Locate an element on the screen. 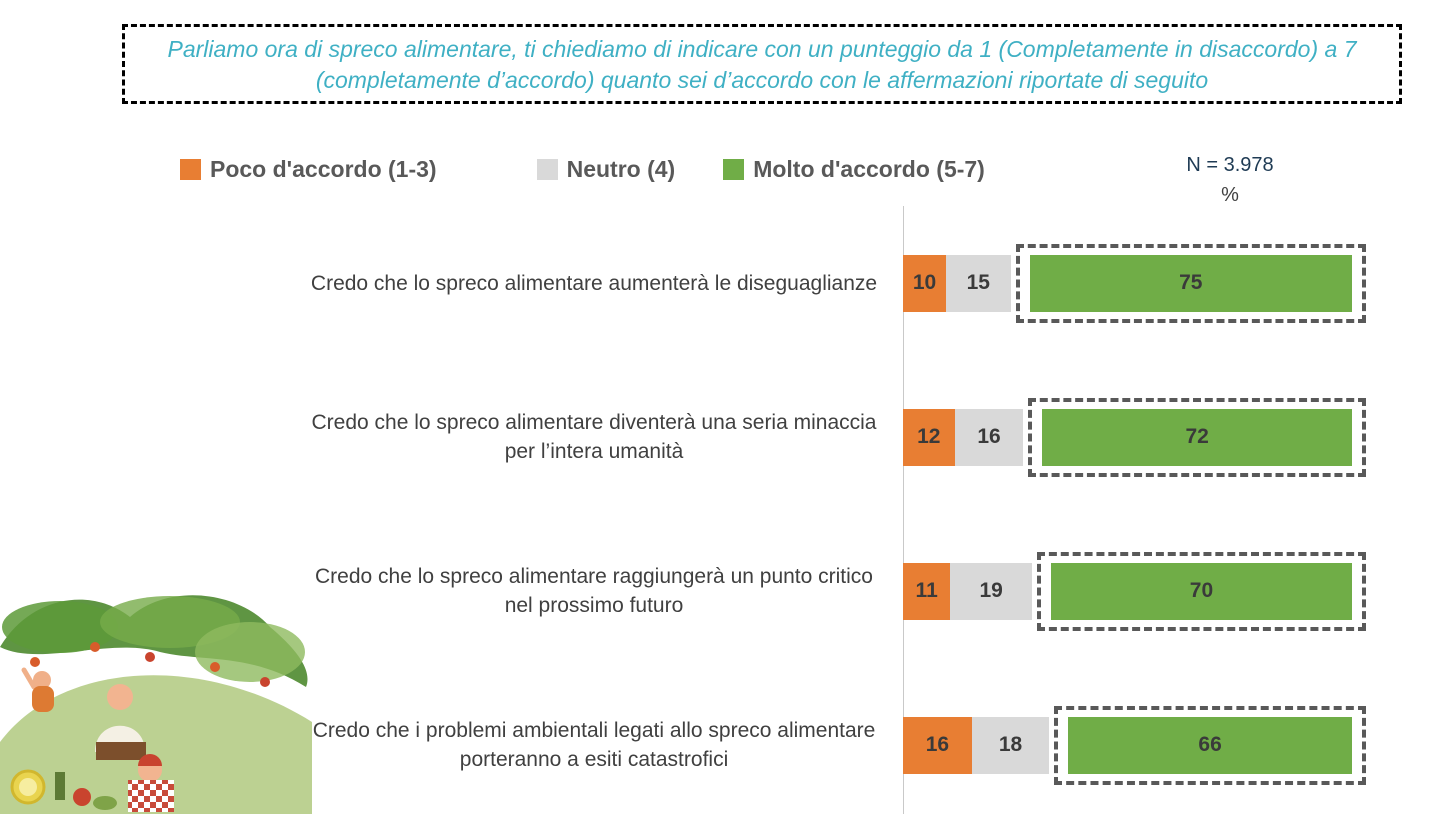 The width and height of the screenshot is (1438, 814). bar-segment: 11 is located at coordinates (927, 591).